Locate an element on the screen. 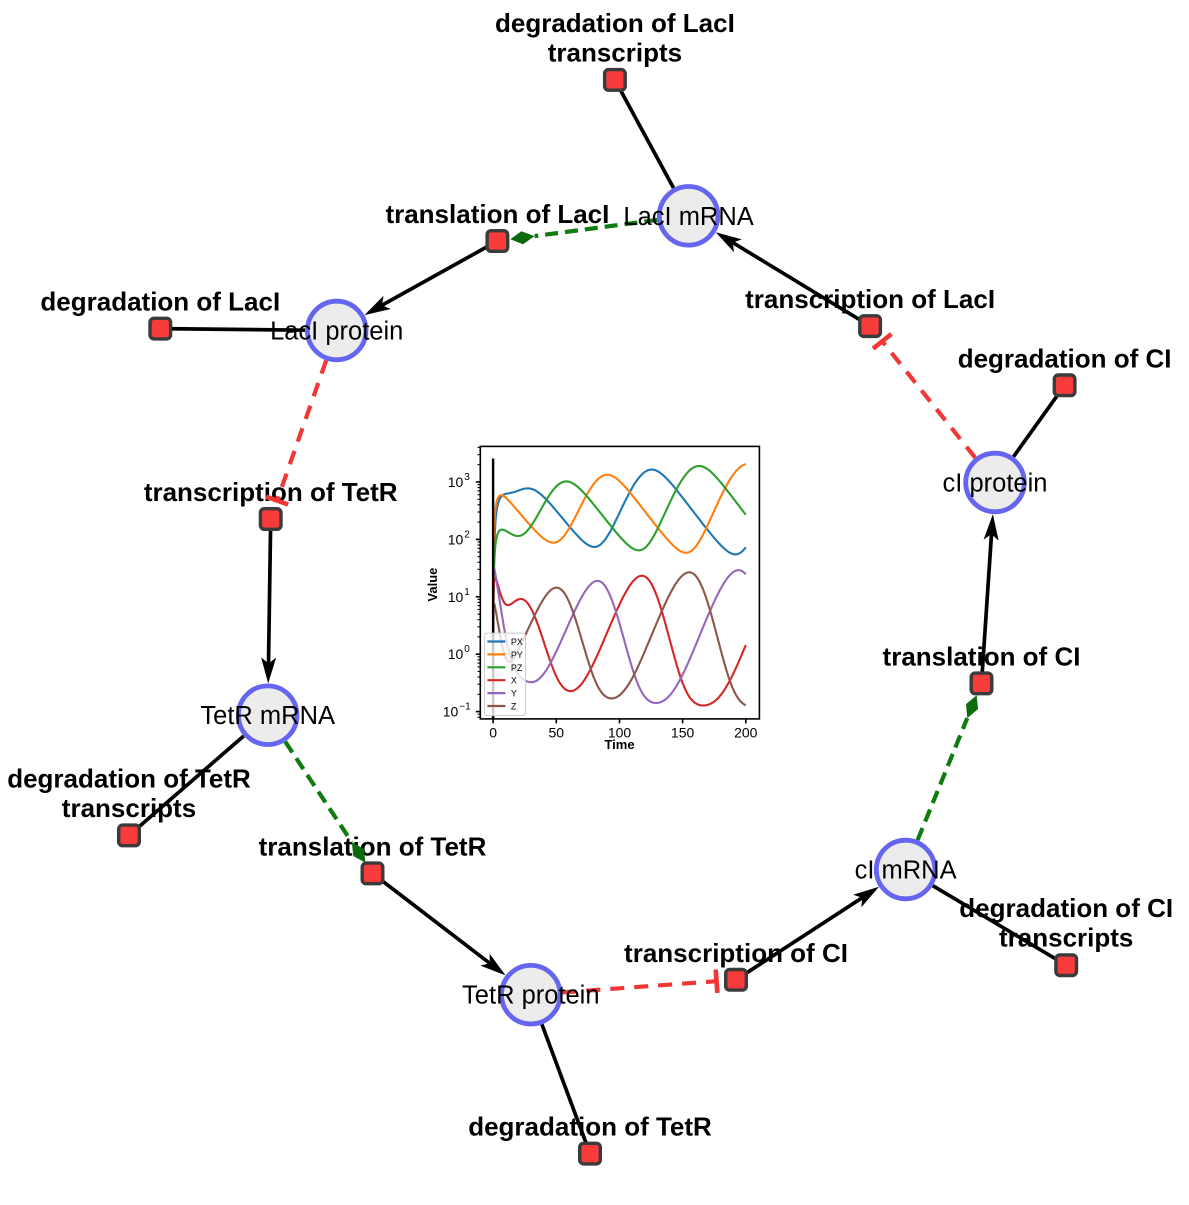 This screenshot has width=1189, height=1205. svg-text: transcription of TetR is located at coordinates (271, 492).